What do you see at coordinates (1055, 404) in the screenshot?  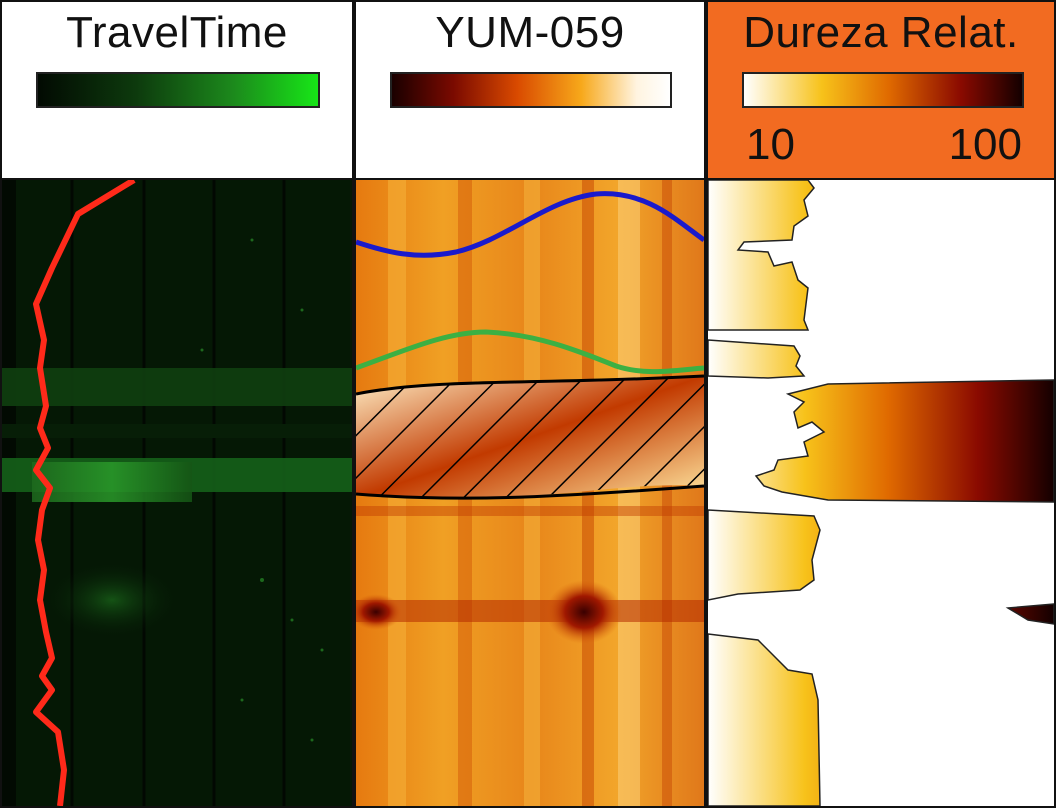 I see `border-right` at bounding box center [1055, 404].